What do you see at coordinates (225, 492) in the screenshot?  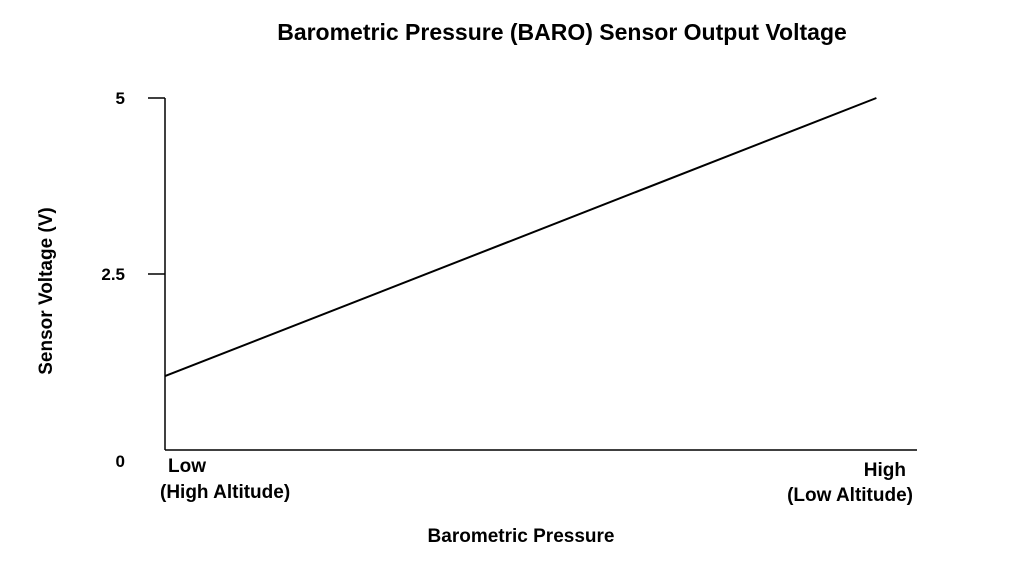 I see `x-tick-label: (High Altitude)` at bounding box center [225, 492].